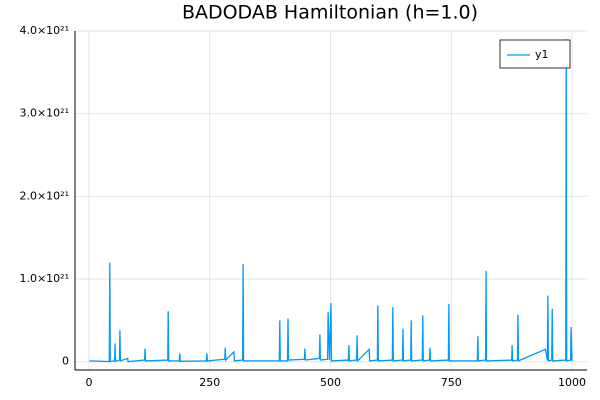 This screenshot has width=600, height=400. Describe the element at coordinates (330, 382) in the screenshot. I see `x-tick-label: 500` at that location.